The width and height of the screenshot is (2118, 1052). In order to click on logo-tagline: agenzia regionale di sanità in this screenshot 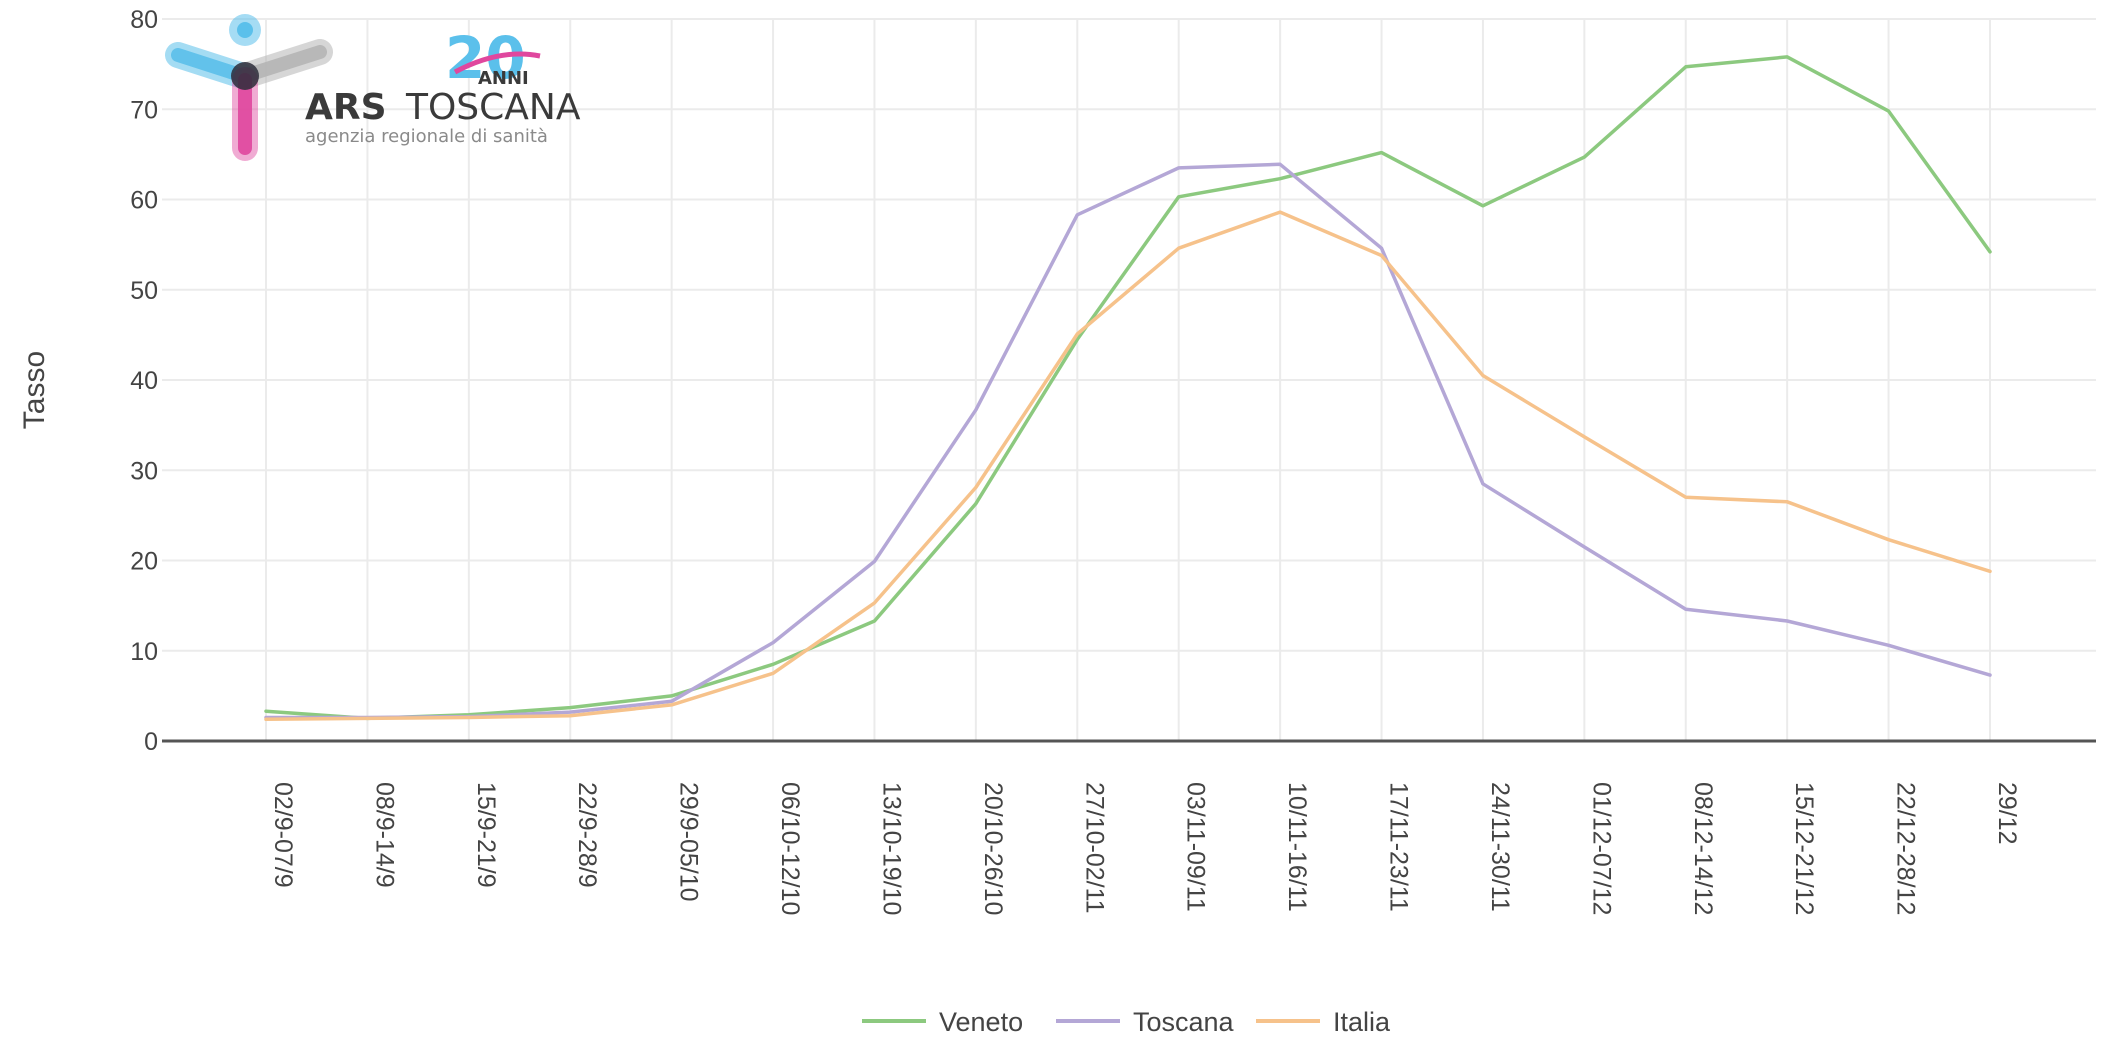, I will do `click(426, 136)`.